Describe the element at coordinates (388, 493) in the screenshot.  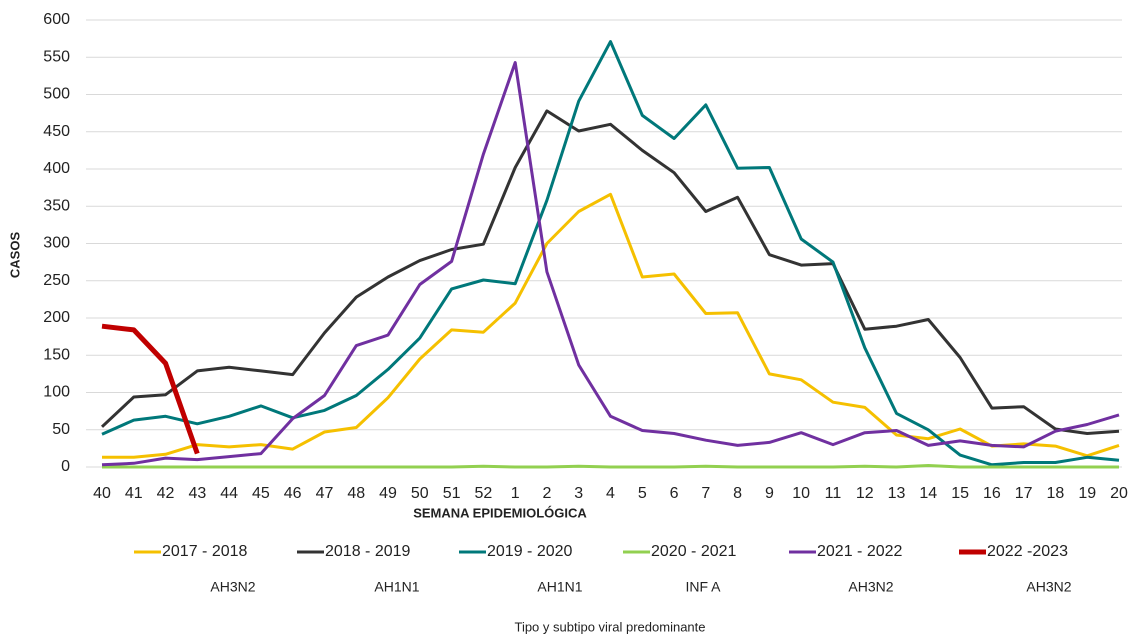
I see `x-tick-label: 49` at that location.